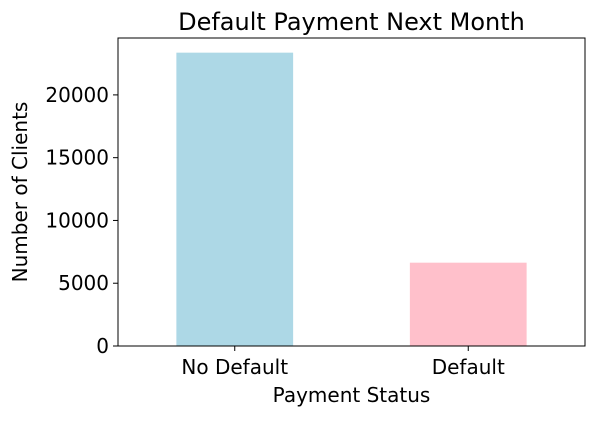 This screenshot has height=421, width=593. Describe the element at coordinates (343, 362) in the screenshot. I see `x-ticks: No Default Default` at that location.